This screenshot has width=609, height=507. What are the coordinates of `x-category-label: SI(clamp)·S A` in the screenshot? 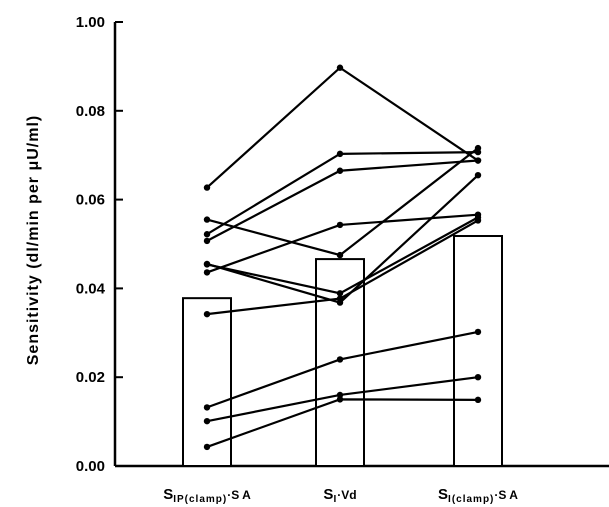 It's located at (478, 495).